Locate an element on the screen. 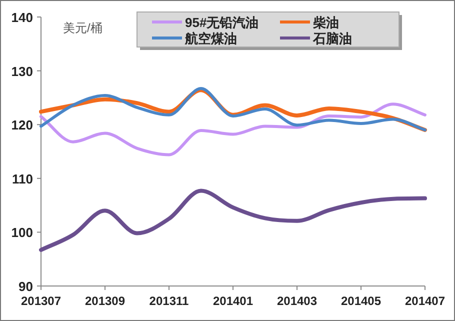 The image size is (455, 321). x-tick-label: 201309 is located at coordinates (105, 301).